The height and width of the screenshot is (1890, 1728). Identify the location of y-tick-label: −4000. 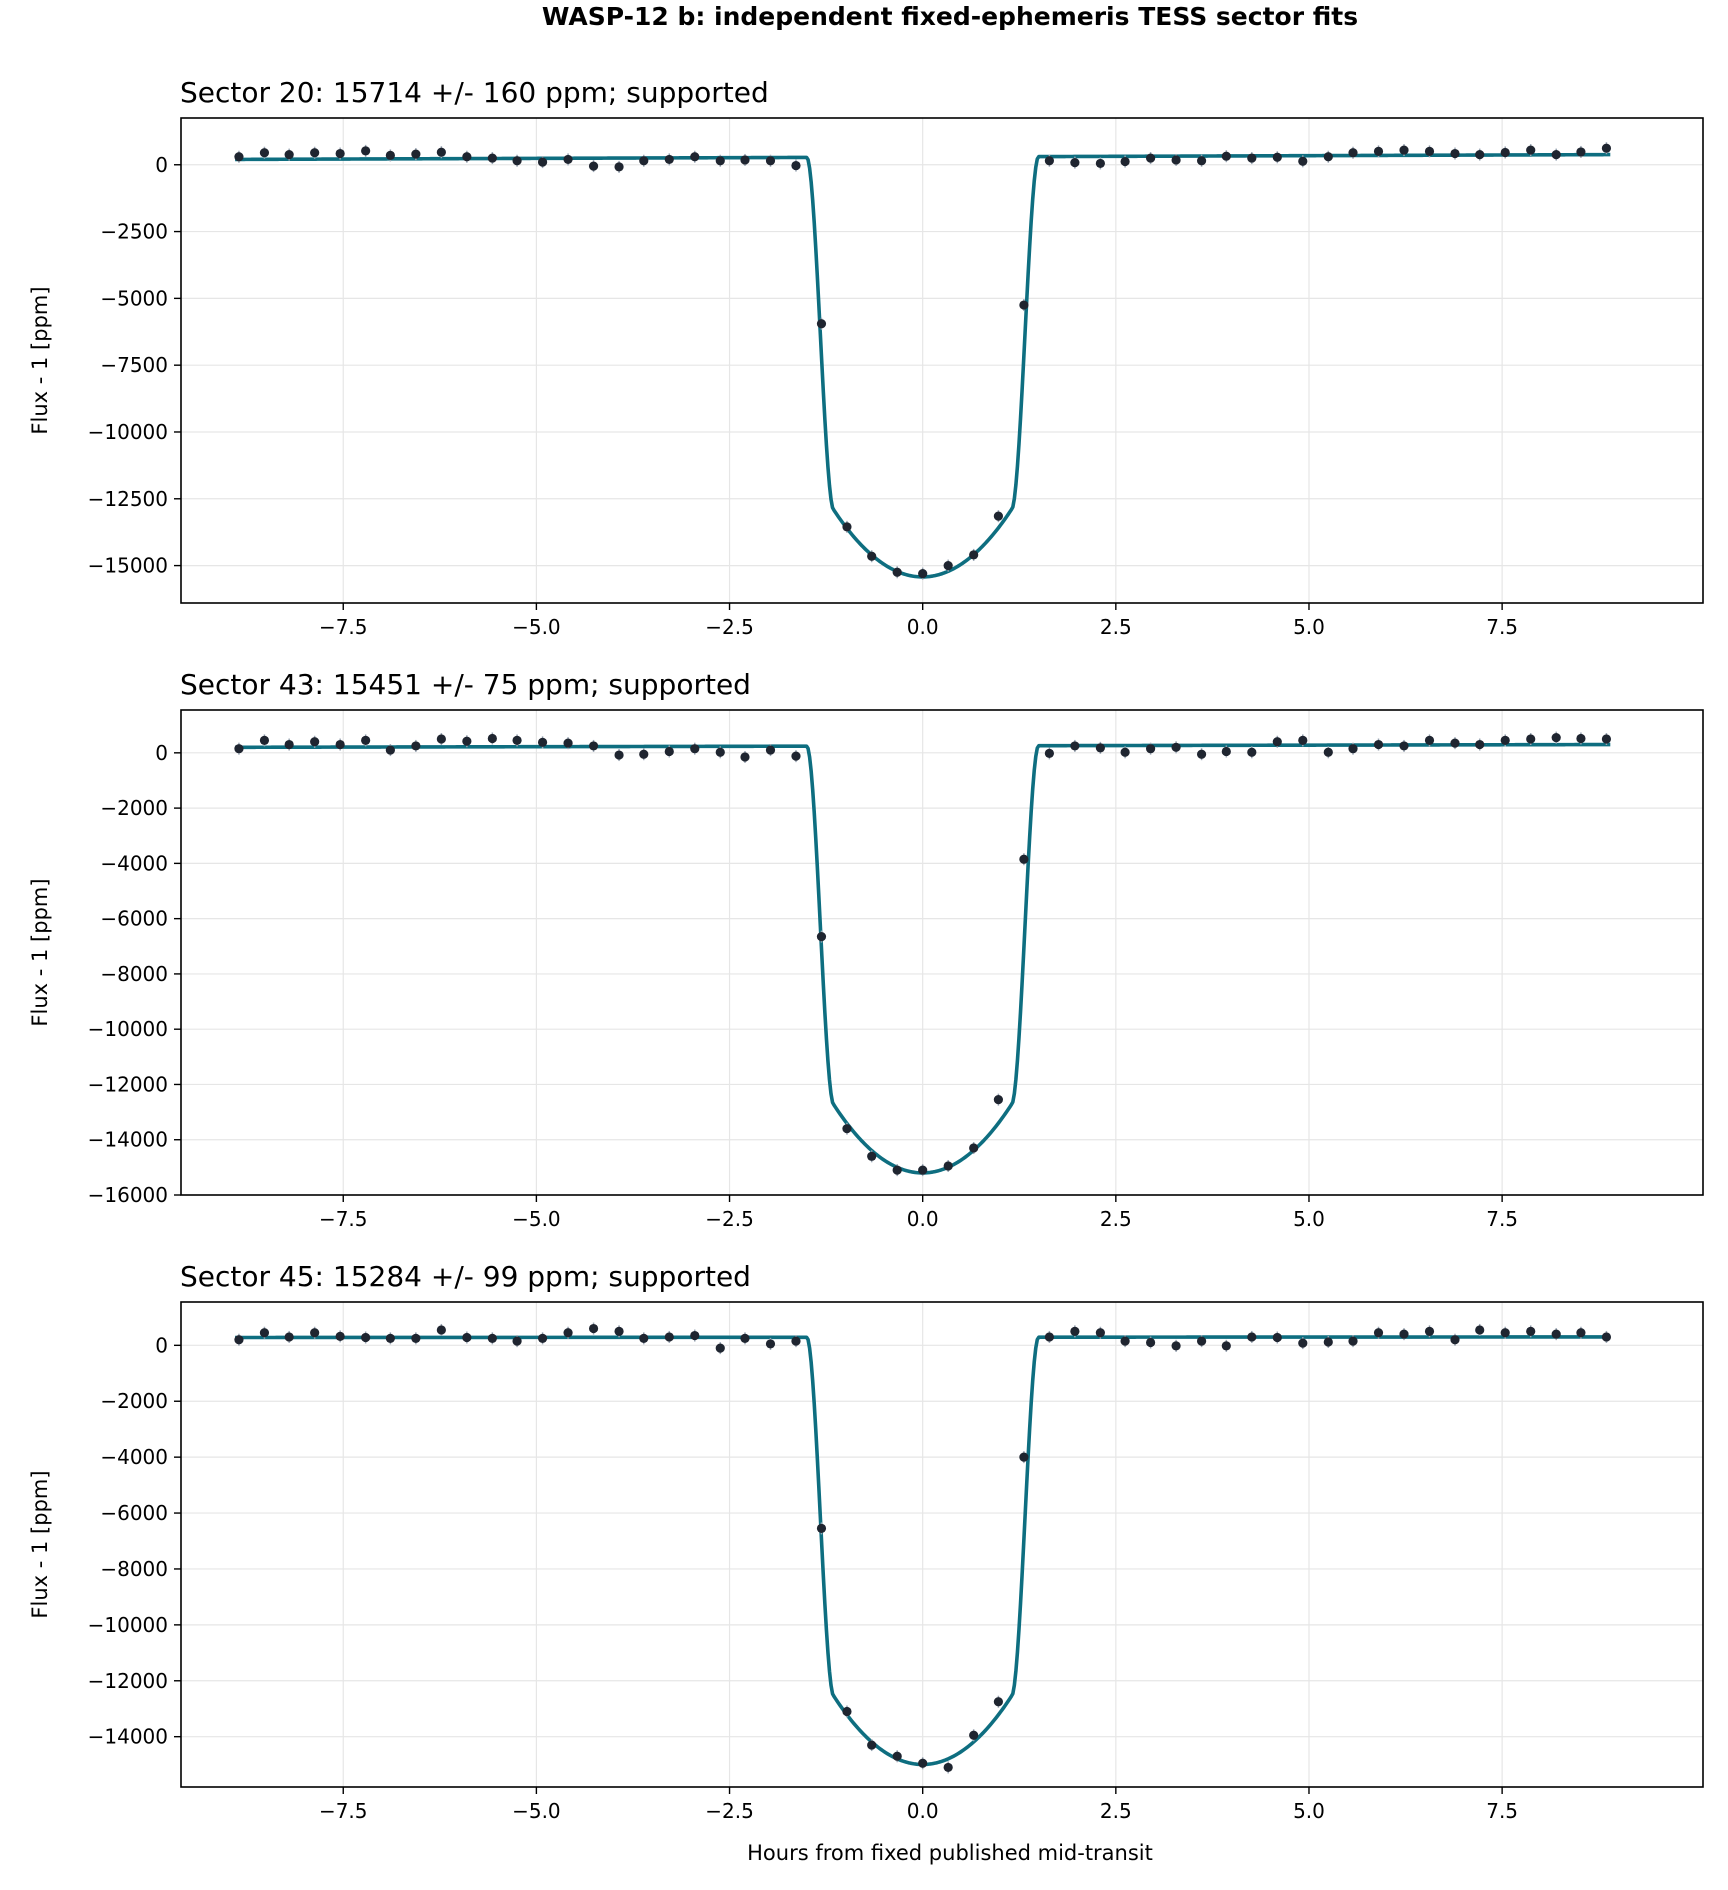
(134, 1457).